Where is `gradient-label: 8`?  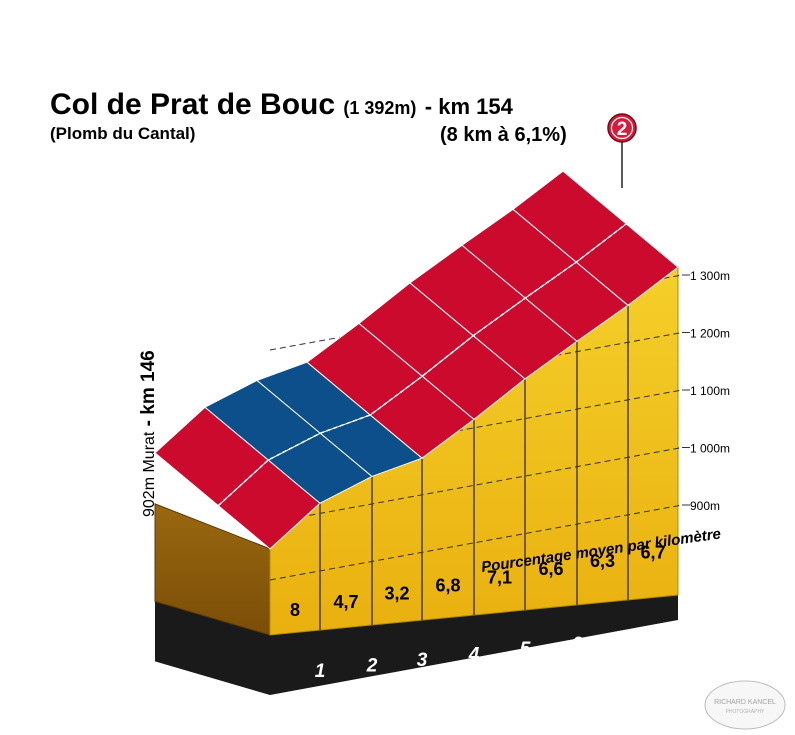
gradient-label: 8 is located at coordinates (295, 610).